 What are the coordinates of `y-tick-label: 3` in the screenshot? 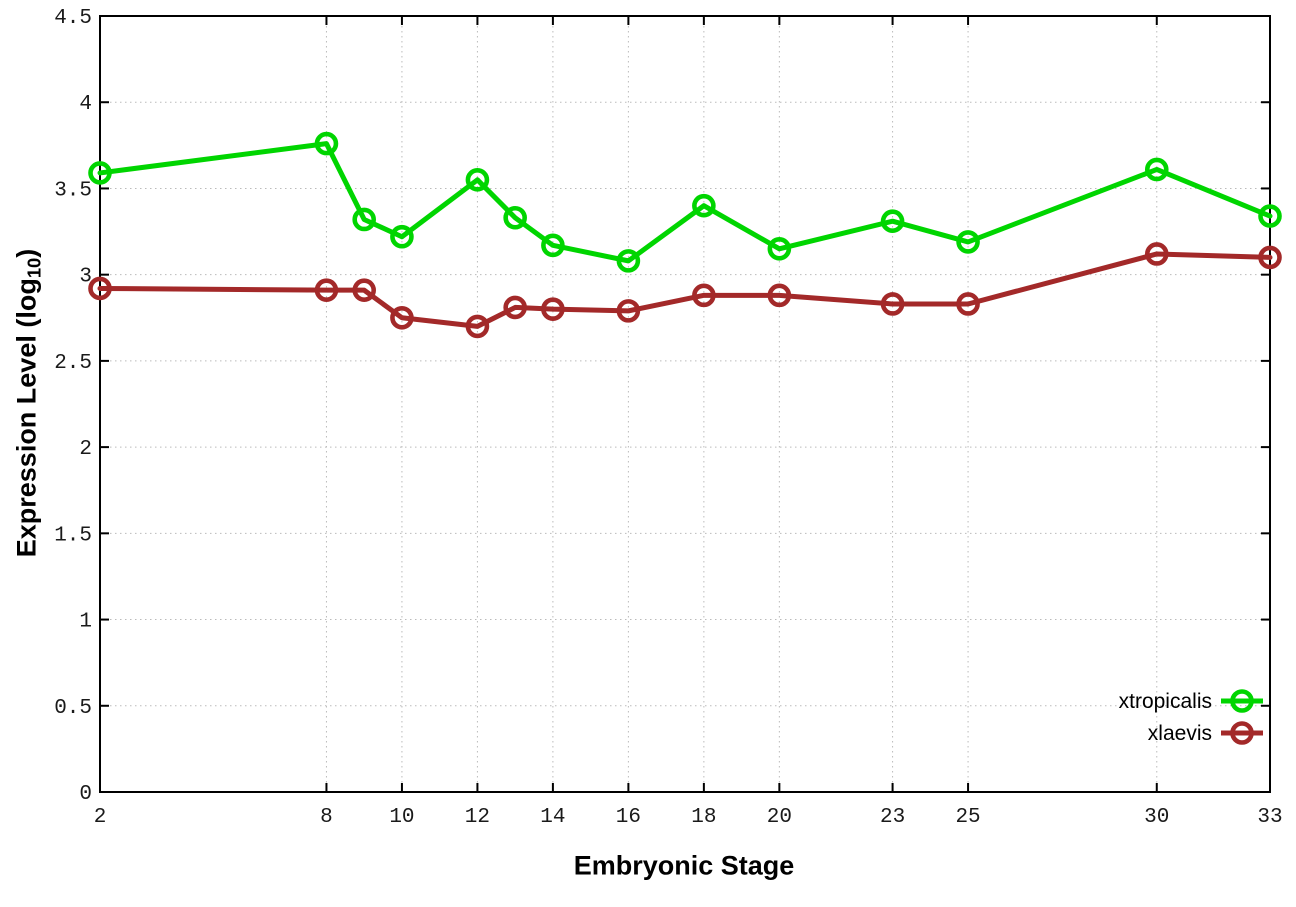 It's located at (85, 277).